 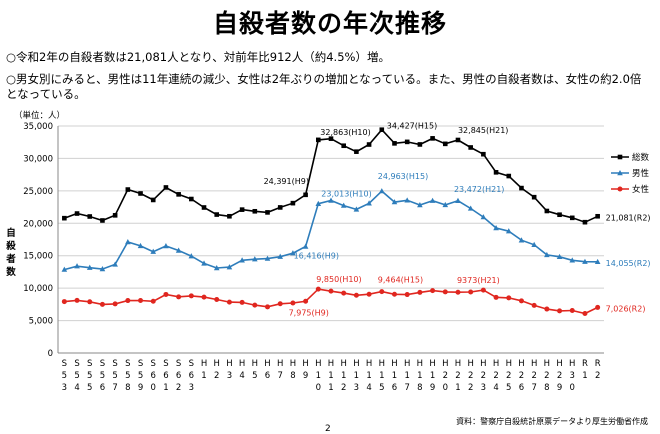 What do you see at coordinates (369, 376) in the screenshot?
I see `x-tick-label: H 1 4` at bounding box center [369, 376].